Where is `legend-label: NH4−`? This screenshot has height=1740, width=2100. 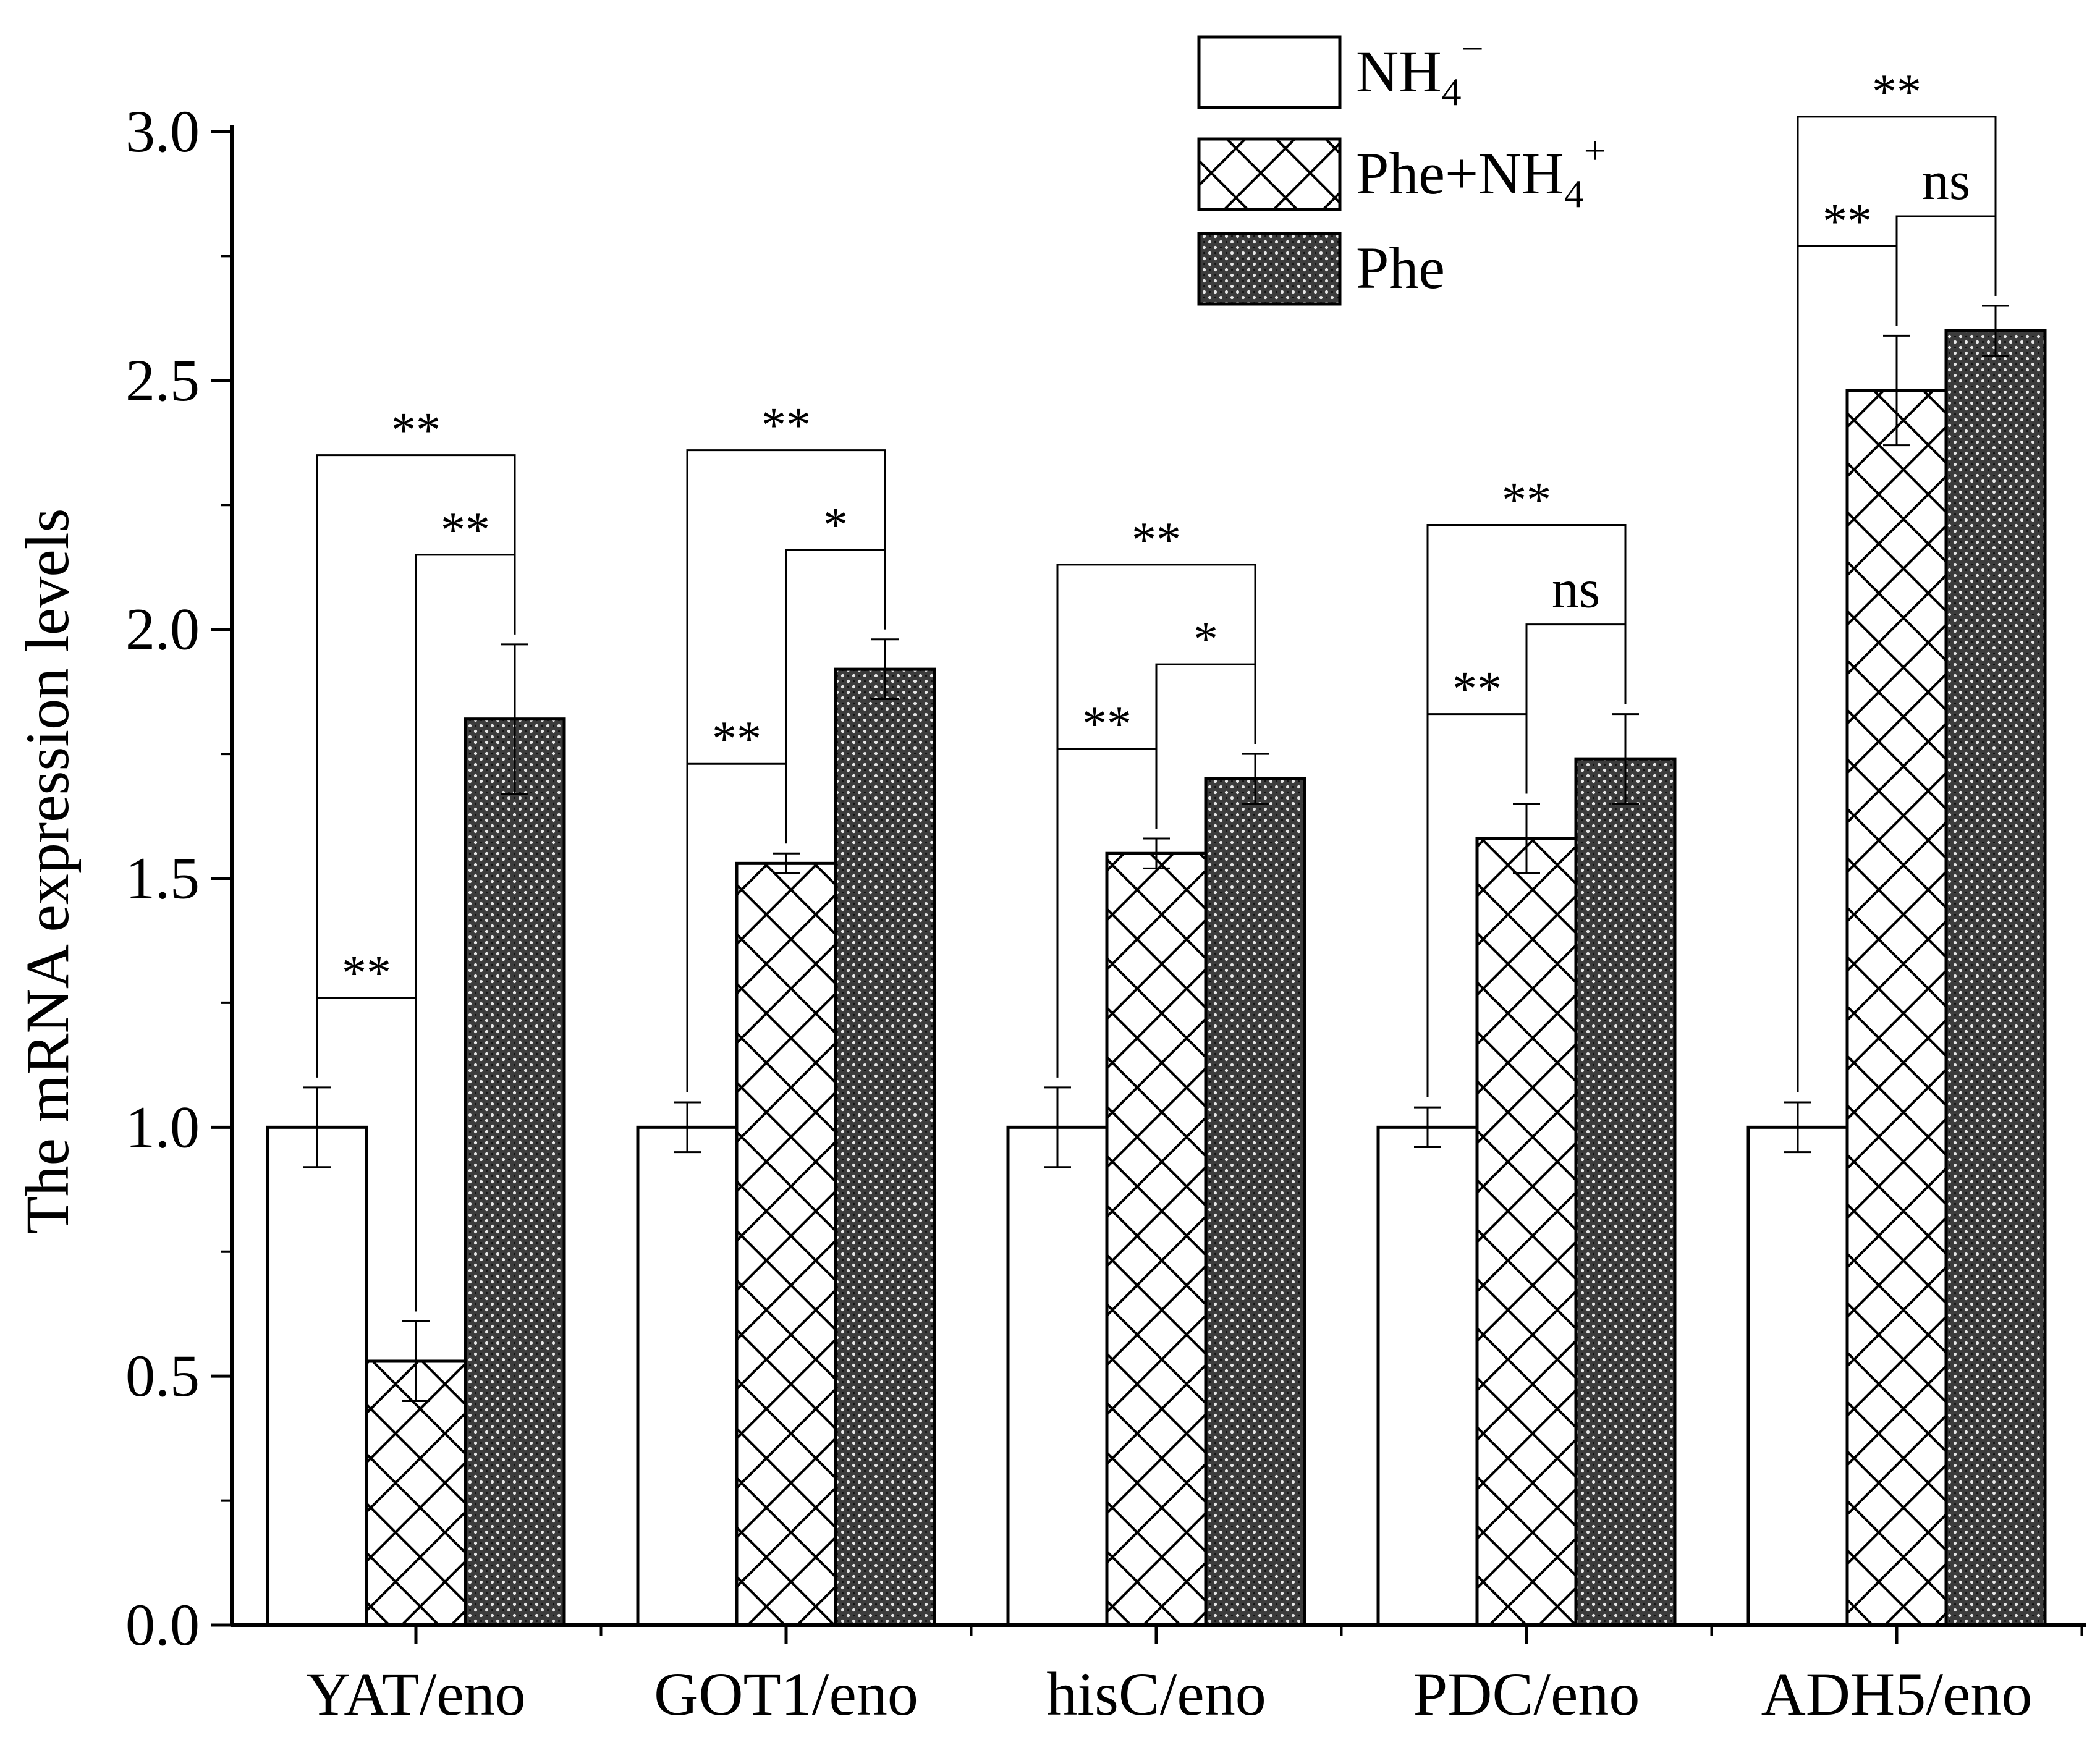 legend-label: NH4− is located at coordinates (1420, 70).